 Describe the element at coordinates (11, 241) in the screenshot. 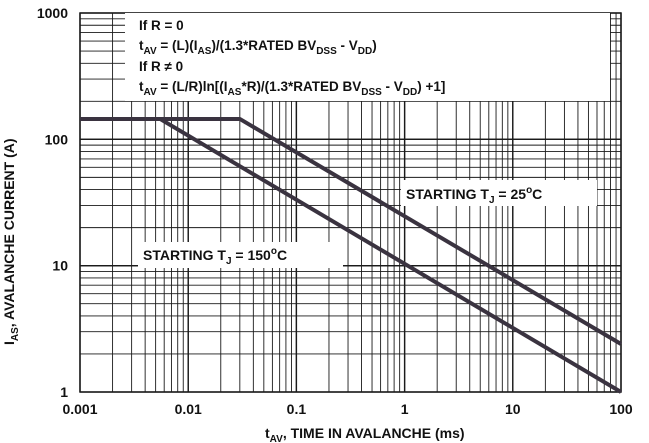

I see `y-axis-title: IAS, AVALANCHE CURRENT (A)` at that location.